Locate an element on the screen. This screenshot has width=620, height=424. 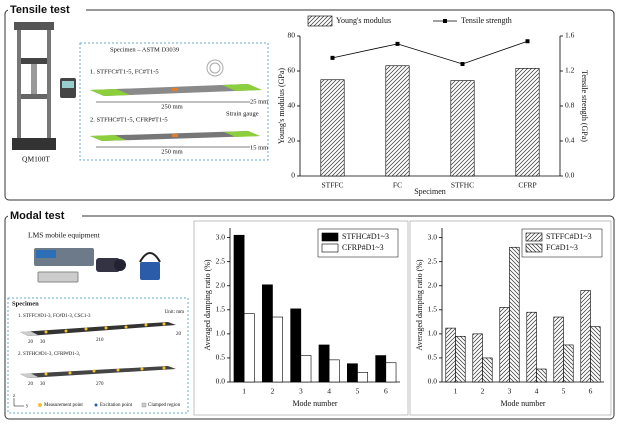
x-tick-label: 4 is located at coordinates (537, 391).